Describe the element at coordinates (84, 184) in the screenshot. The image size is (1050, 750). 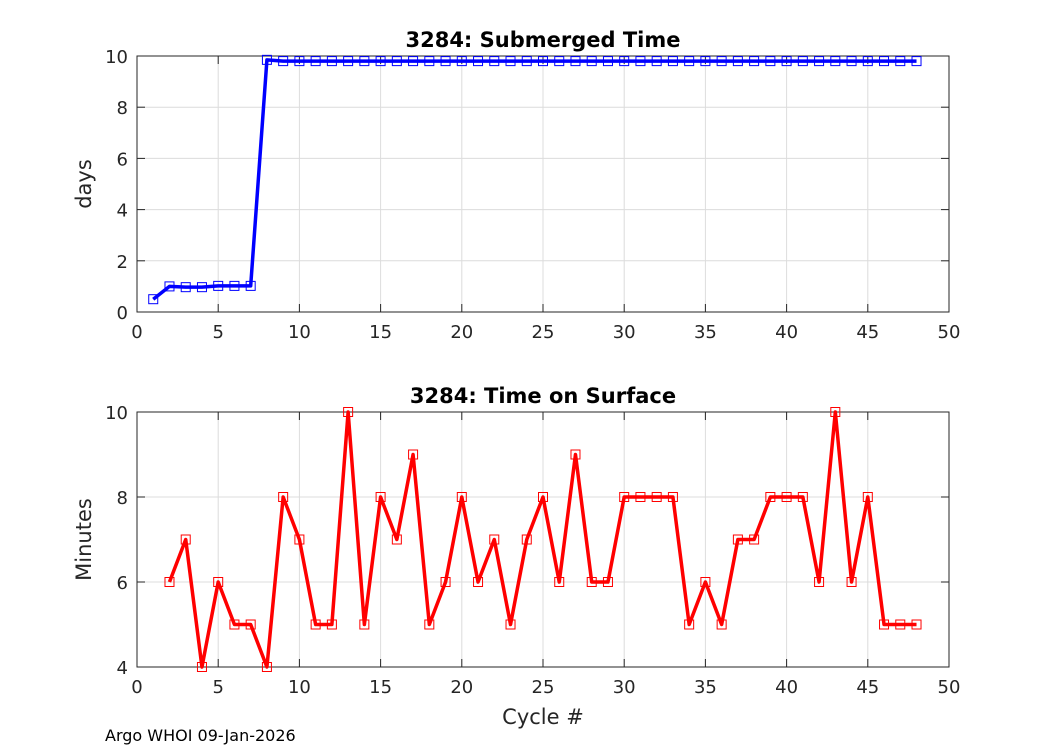
I see `y-axis-label: days` at that location.